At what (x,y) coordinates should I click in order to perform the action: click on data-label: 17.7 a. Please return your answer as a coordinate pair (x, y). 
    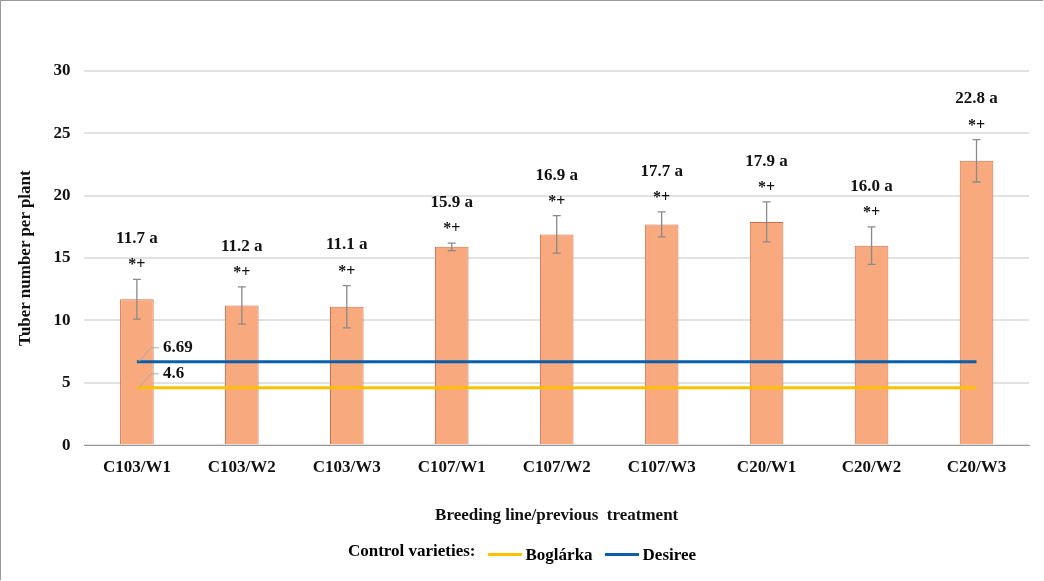
    Looking at the image, I should click on (662, 170).